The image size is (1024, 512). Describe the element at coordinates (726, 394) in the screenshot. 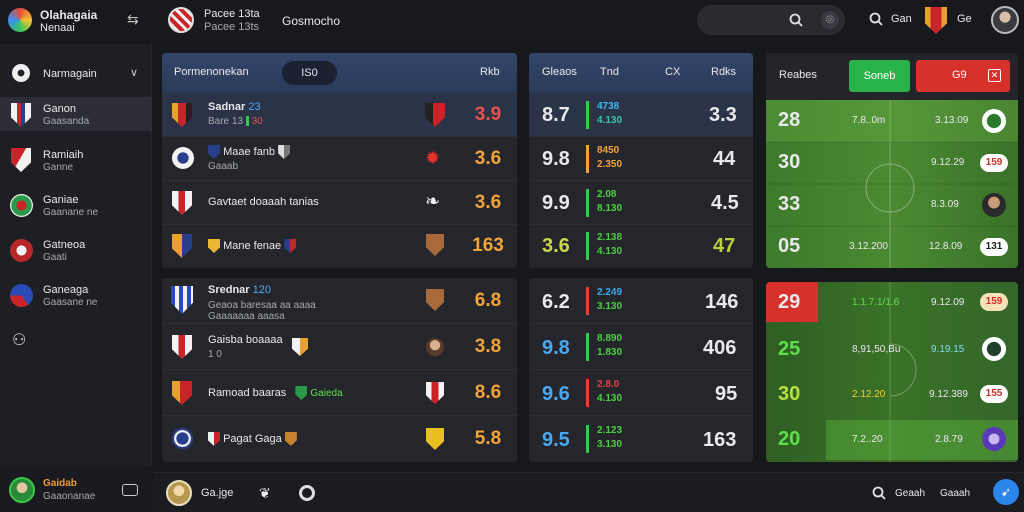

I see `odds-total: 95` at that location.